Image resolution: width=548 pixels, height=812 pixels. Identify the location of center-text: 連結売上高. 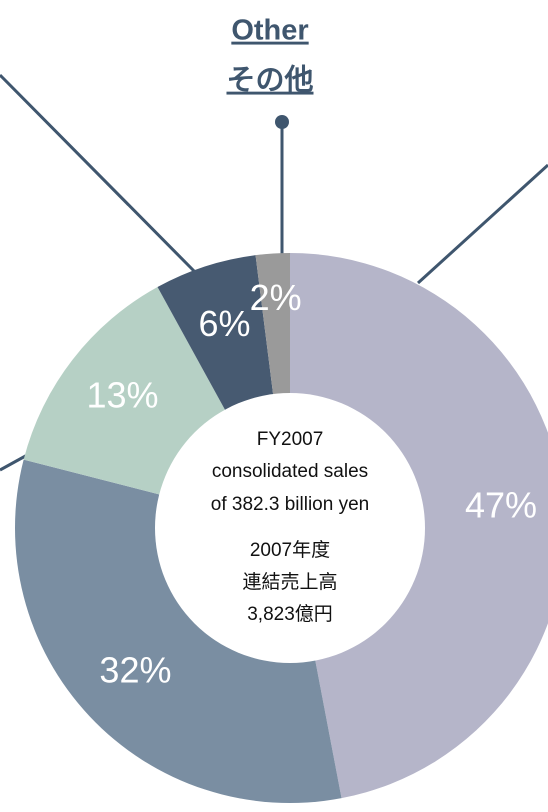
(289, 582).